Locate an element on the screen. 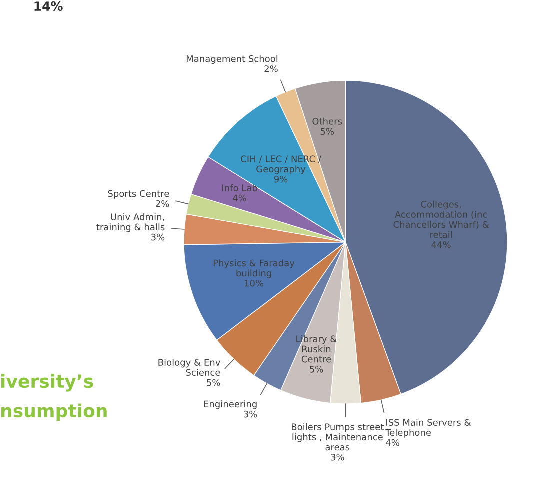  slice-label: Biology & Env Science is located at coordinates (189, 367).